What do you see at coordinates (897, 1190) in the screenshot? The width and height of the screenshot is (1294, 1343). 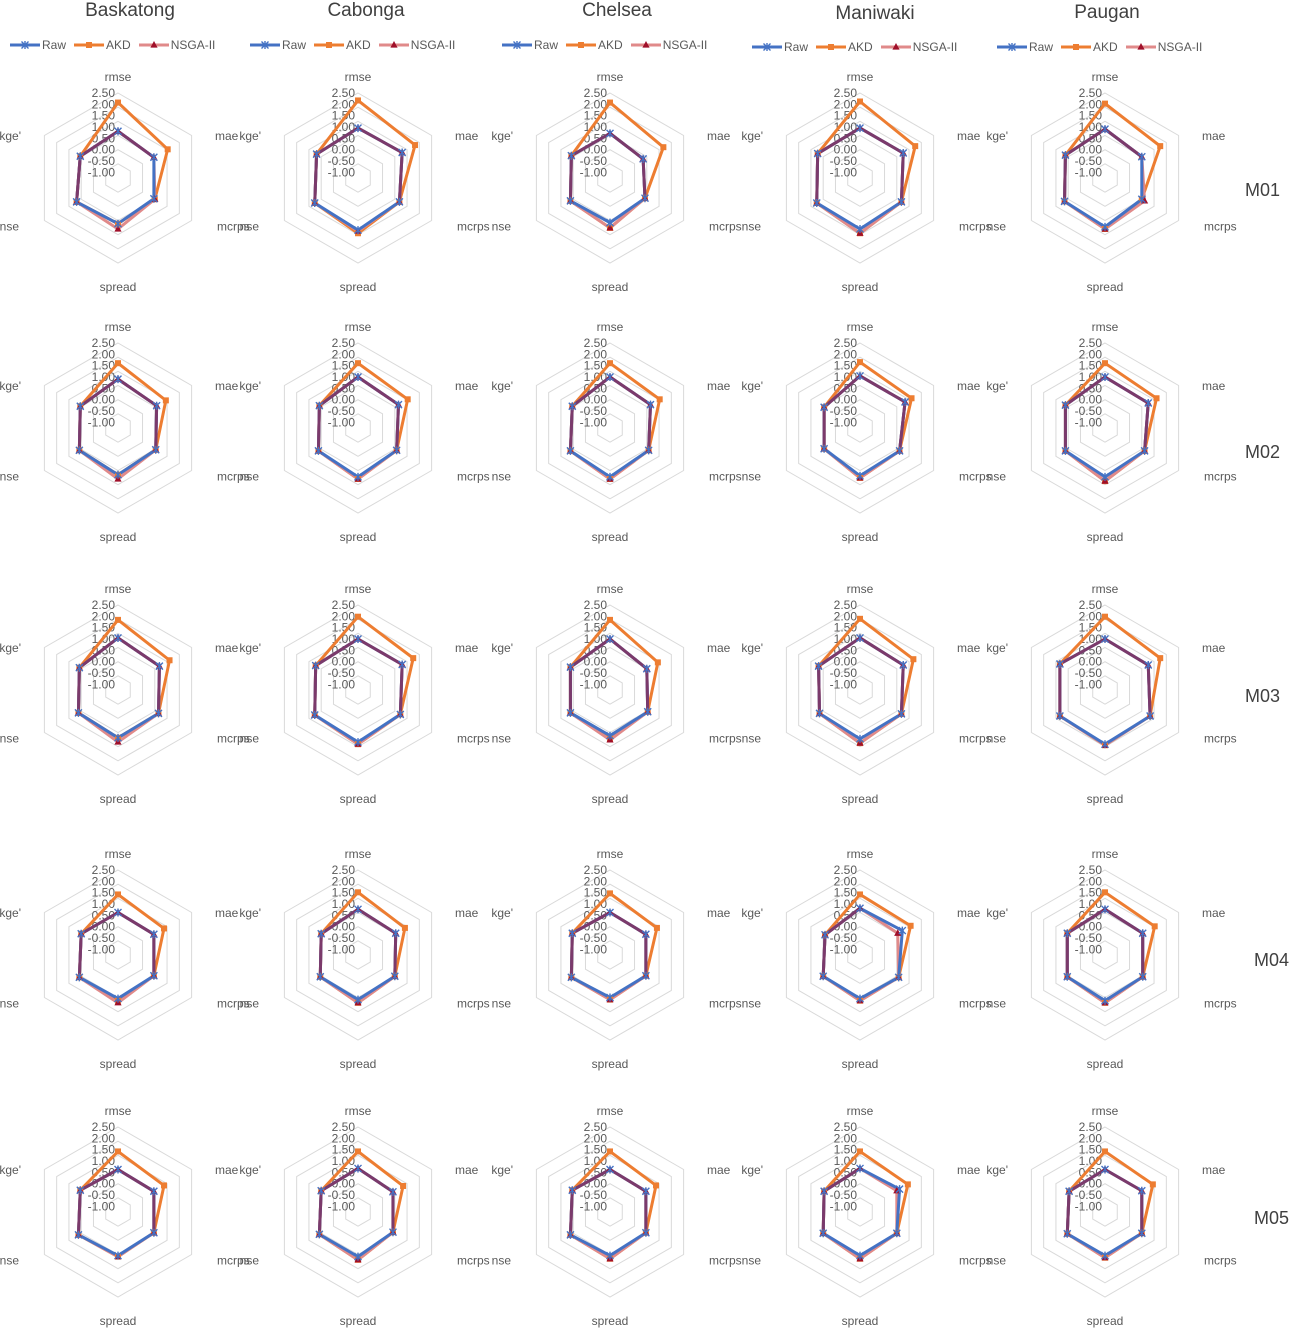 I see `data-point-nsga-ii` at bounding box center [897, 1190].